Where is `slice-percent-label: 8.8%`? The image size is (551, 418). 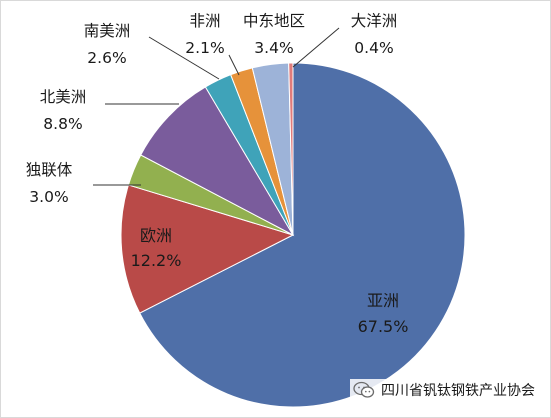 slice-percent-label: 8.8% is located at coordinates (62, 124).